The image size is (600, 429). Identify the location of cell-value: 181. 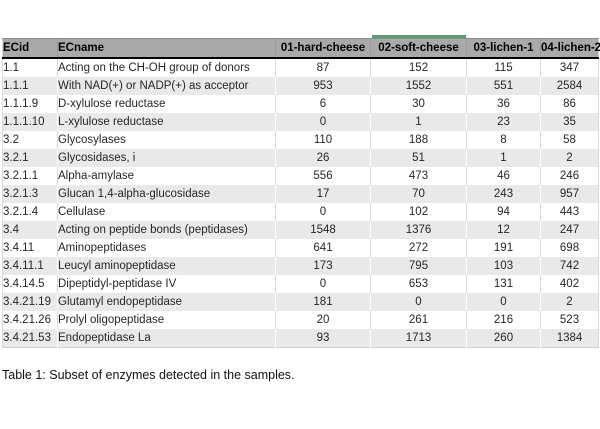
(323, 302).